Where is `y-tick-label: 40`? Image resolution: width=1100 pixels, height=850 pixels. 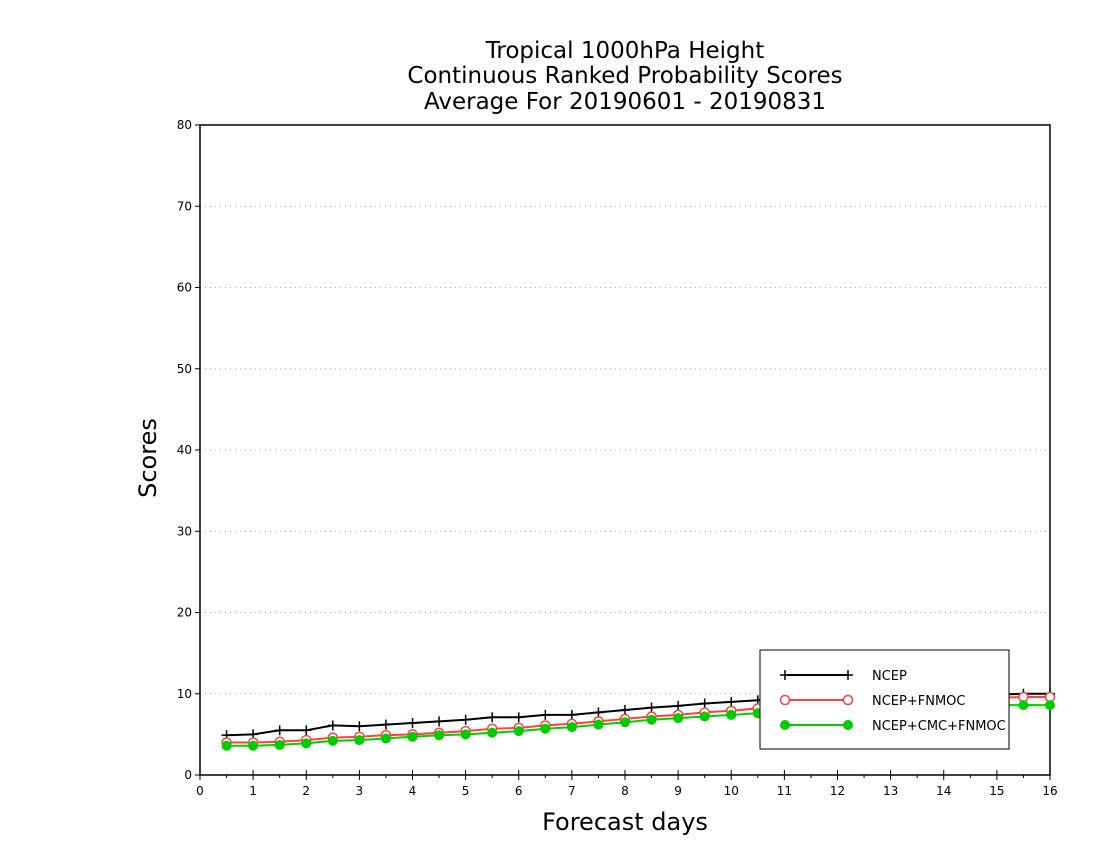
y-tick-label: 40 is located at coordinates (184, 450).